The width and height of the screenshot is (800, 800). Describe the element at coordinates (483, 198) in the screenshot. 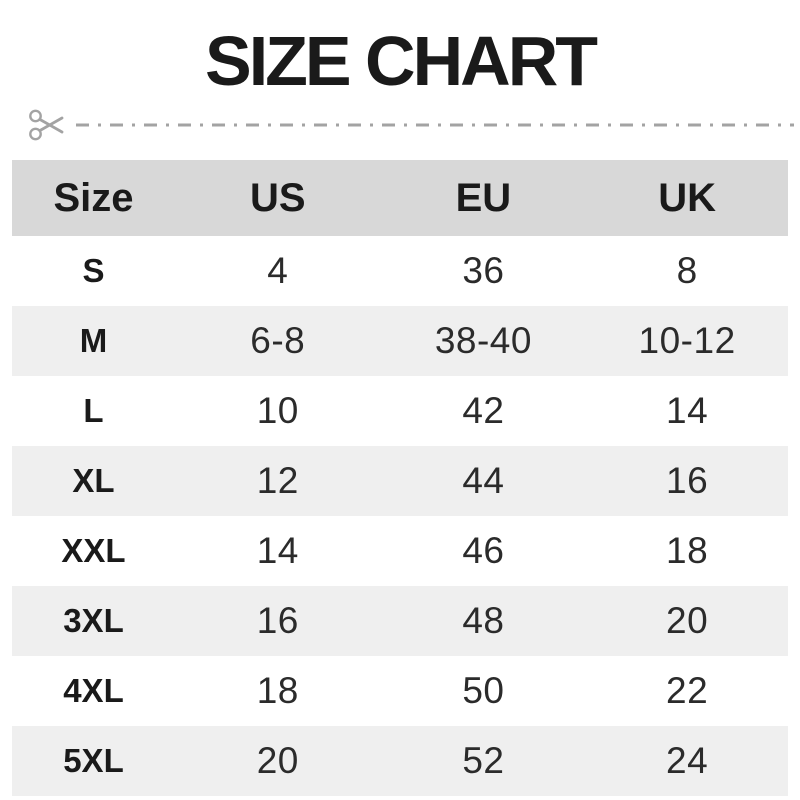

I see `column-header-eu: EU` at that location.